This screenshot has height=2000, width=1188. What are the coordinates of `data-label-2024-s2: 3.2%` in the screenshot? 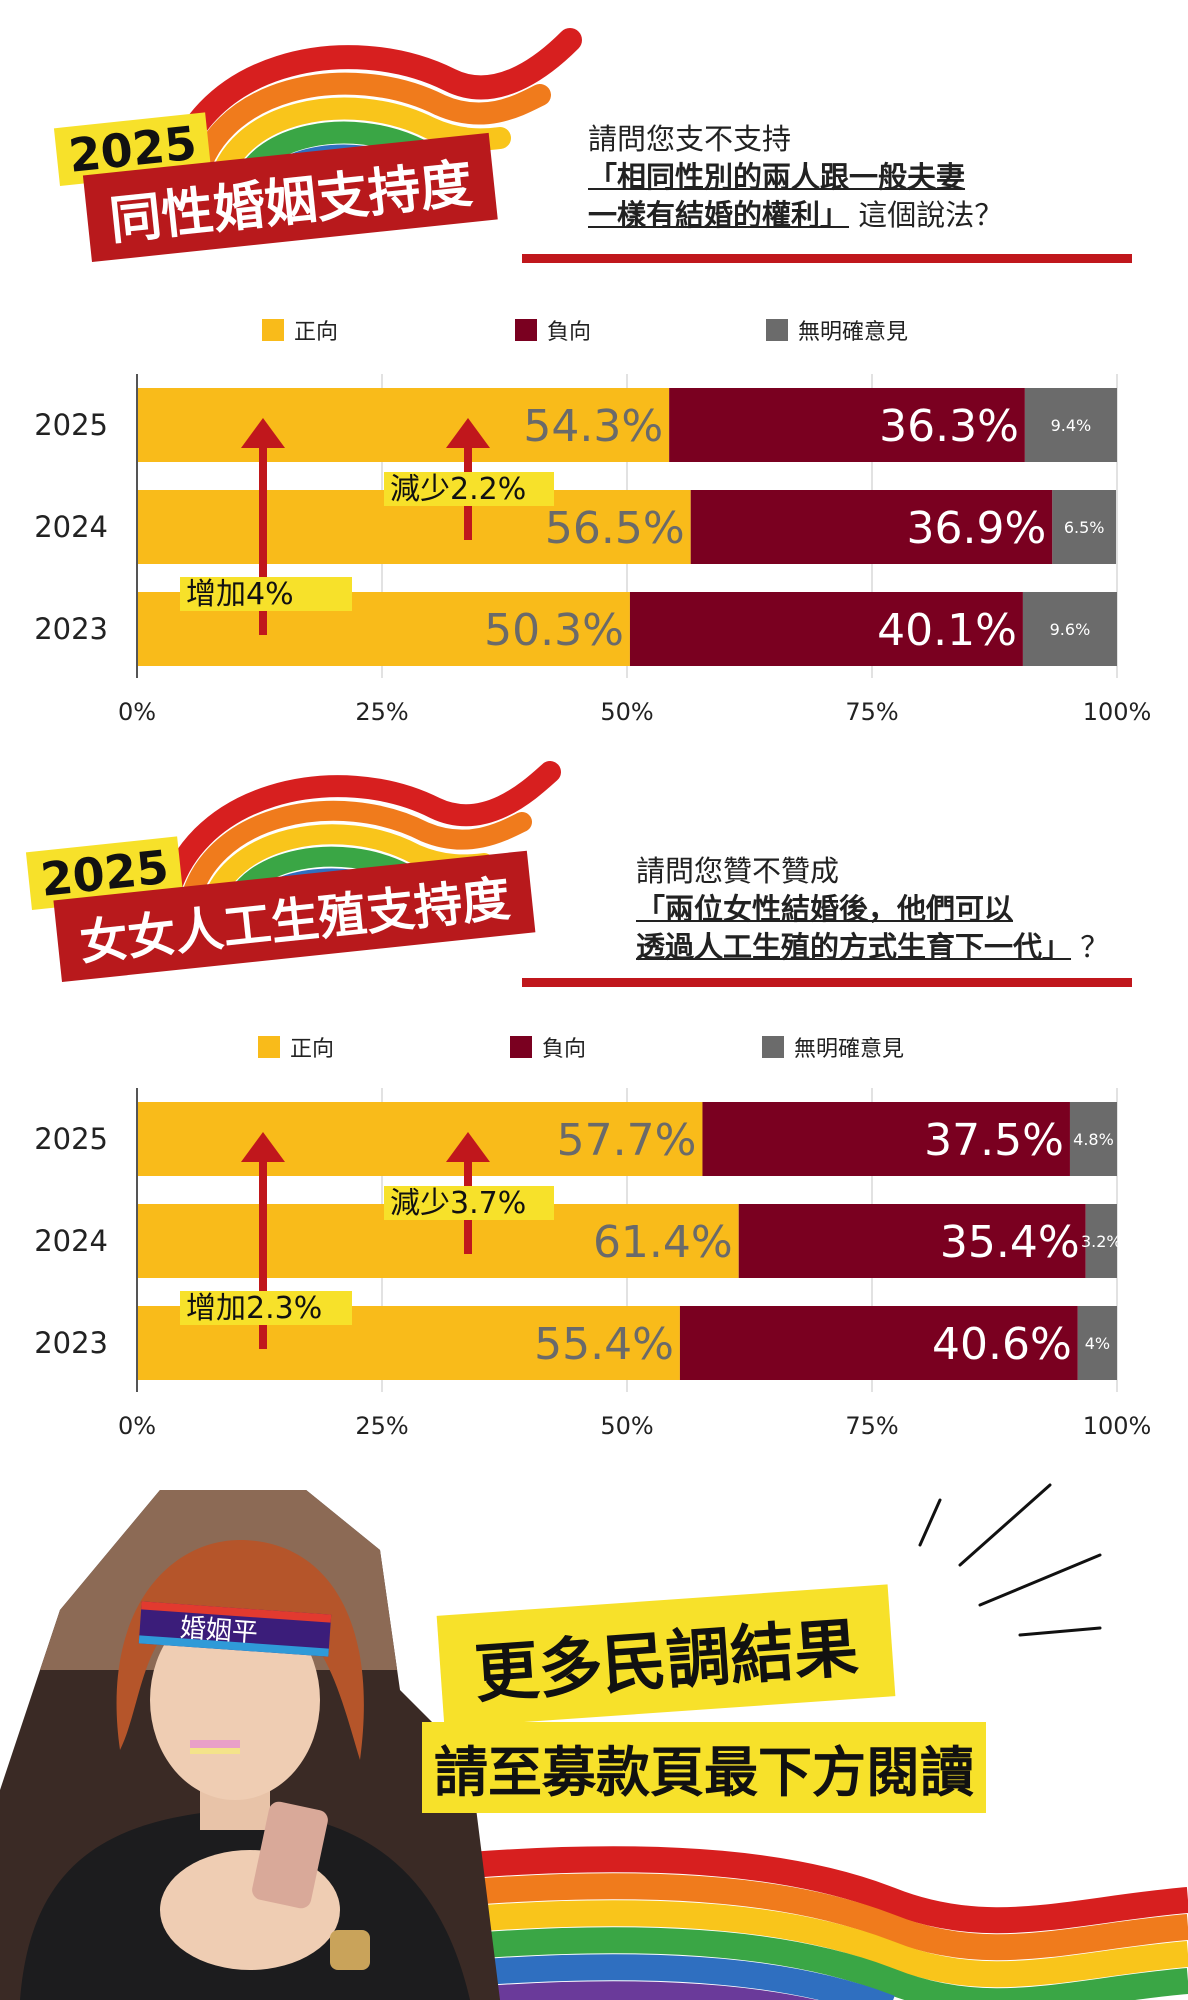 It's located at (1101, 1241).